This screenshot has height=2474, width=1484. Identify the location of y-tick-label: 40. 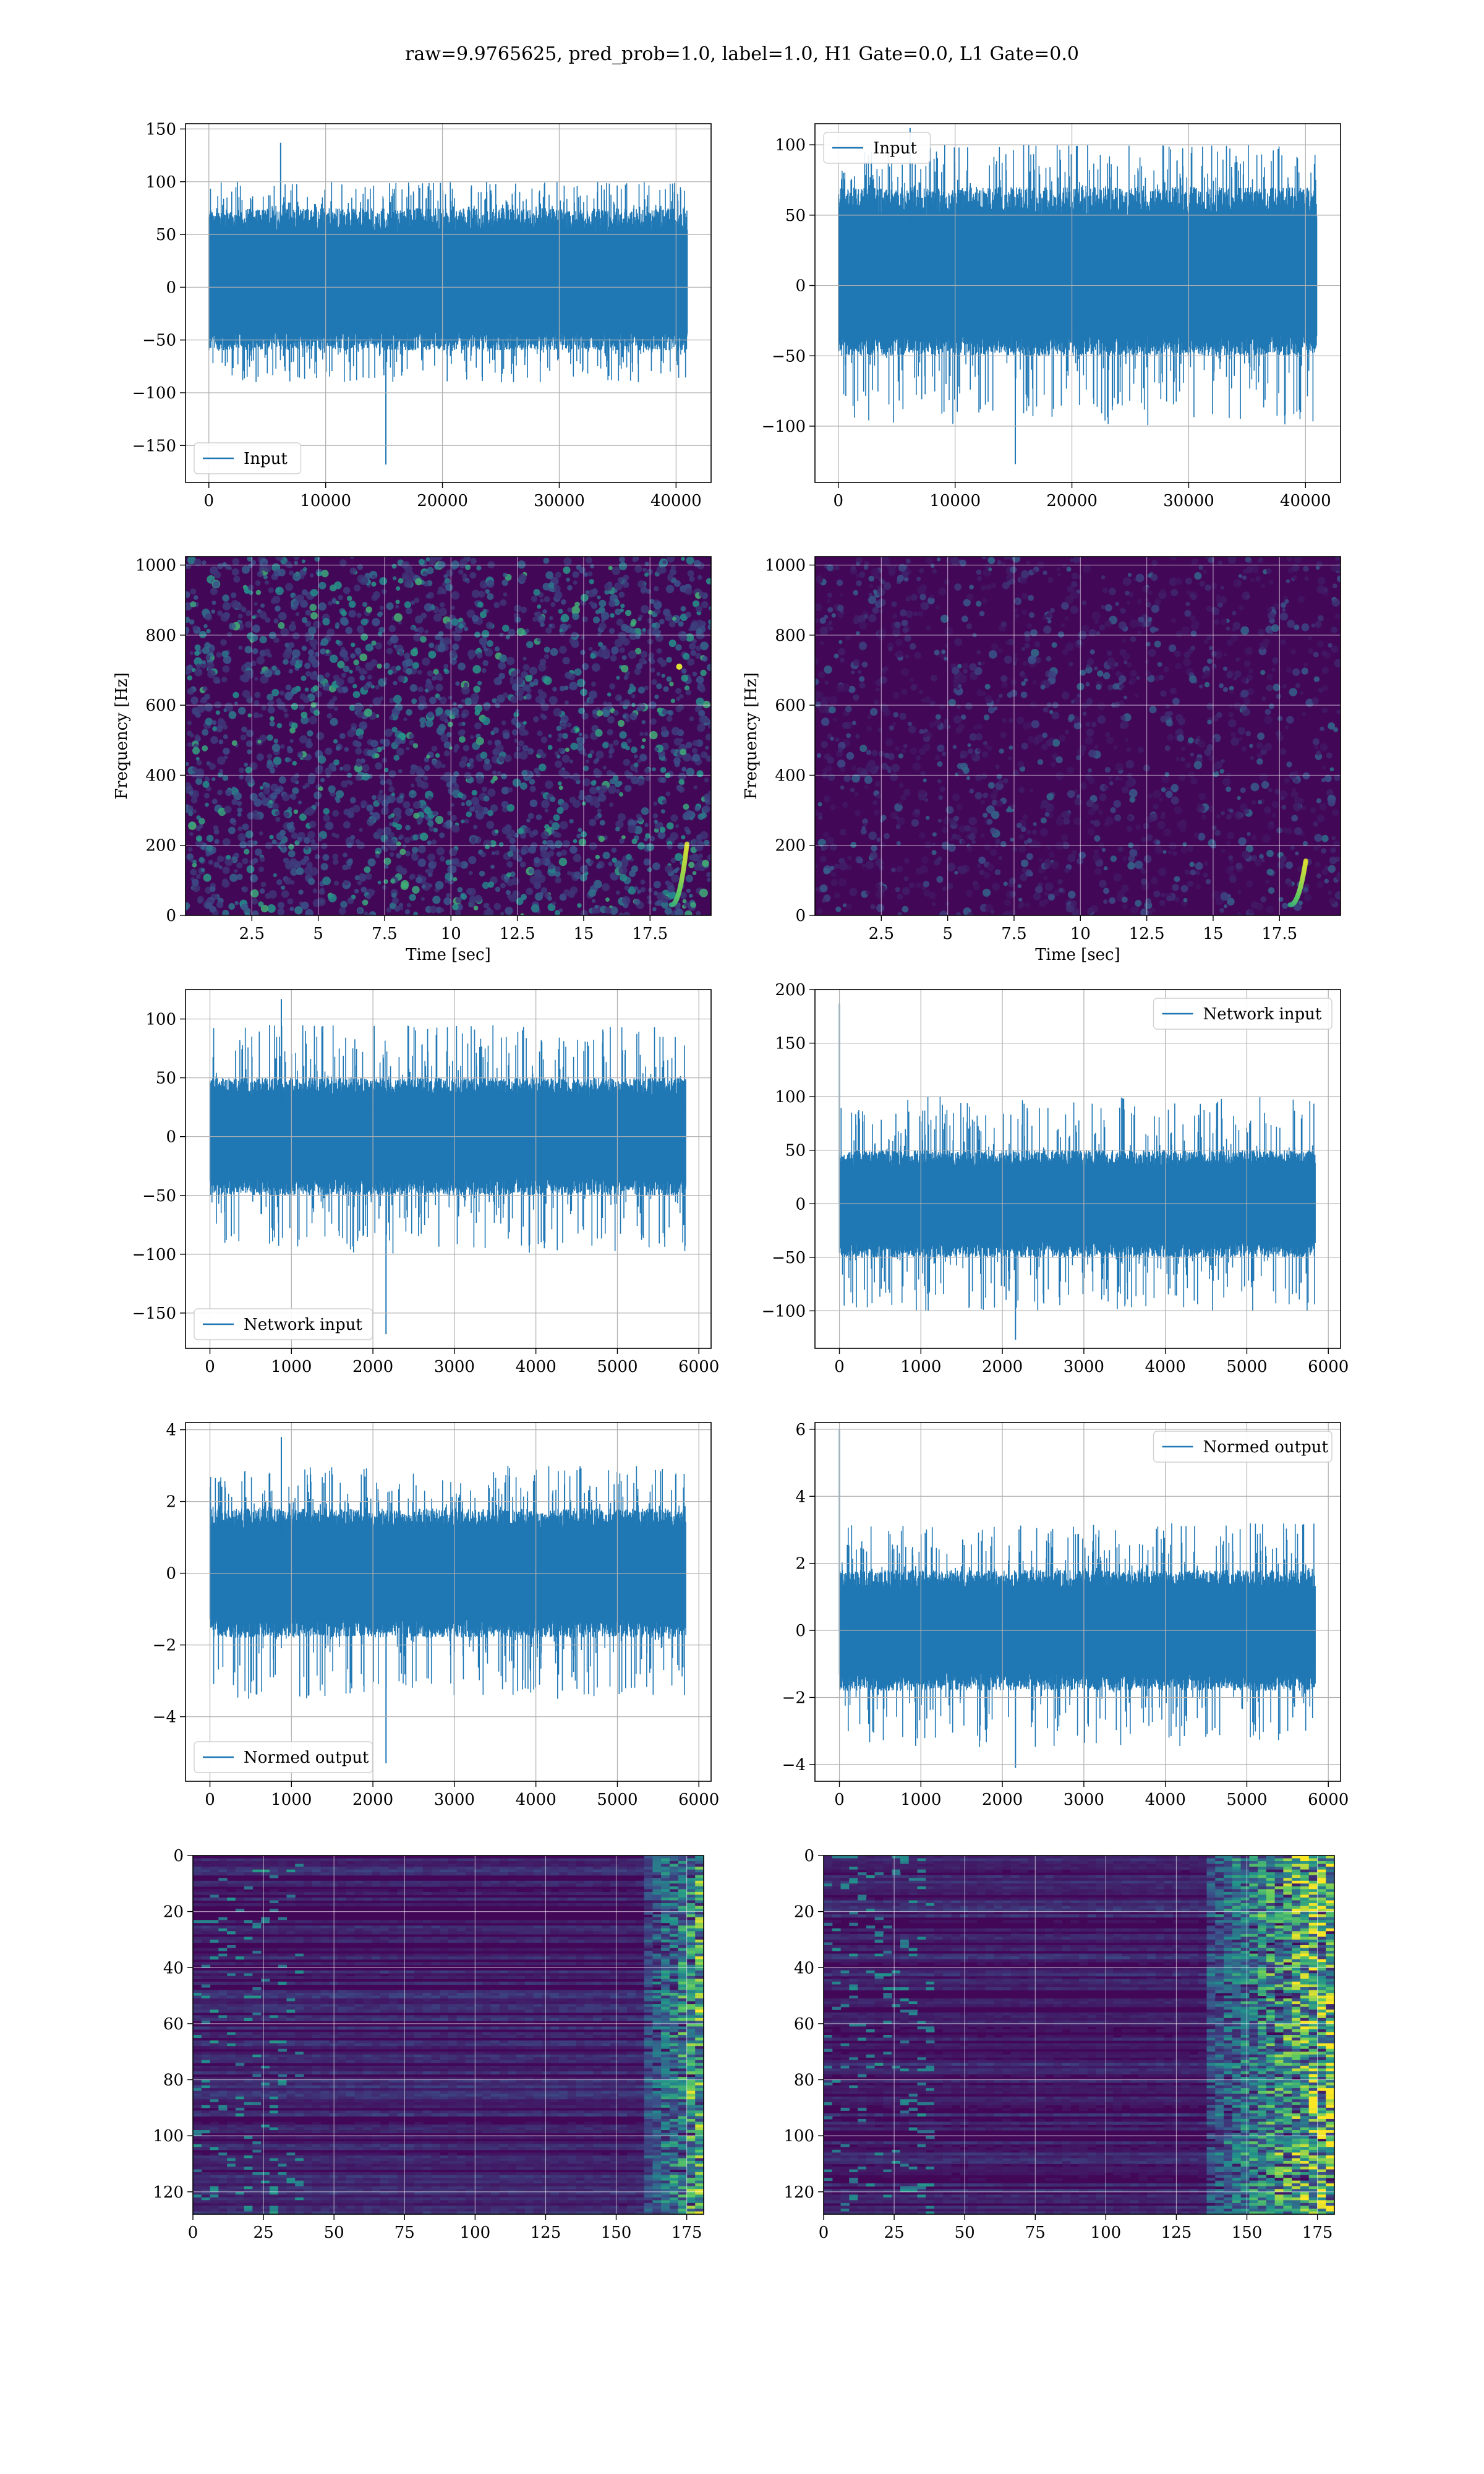
(804, 1968).